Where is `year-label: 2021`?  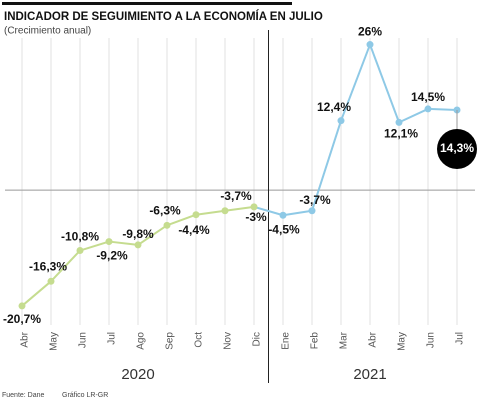 year-label: 2021 is located at coordinates (369, 374).